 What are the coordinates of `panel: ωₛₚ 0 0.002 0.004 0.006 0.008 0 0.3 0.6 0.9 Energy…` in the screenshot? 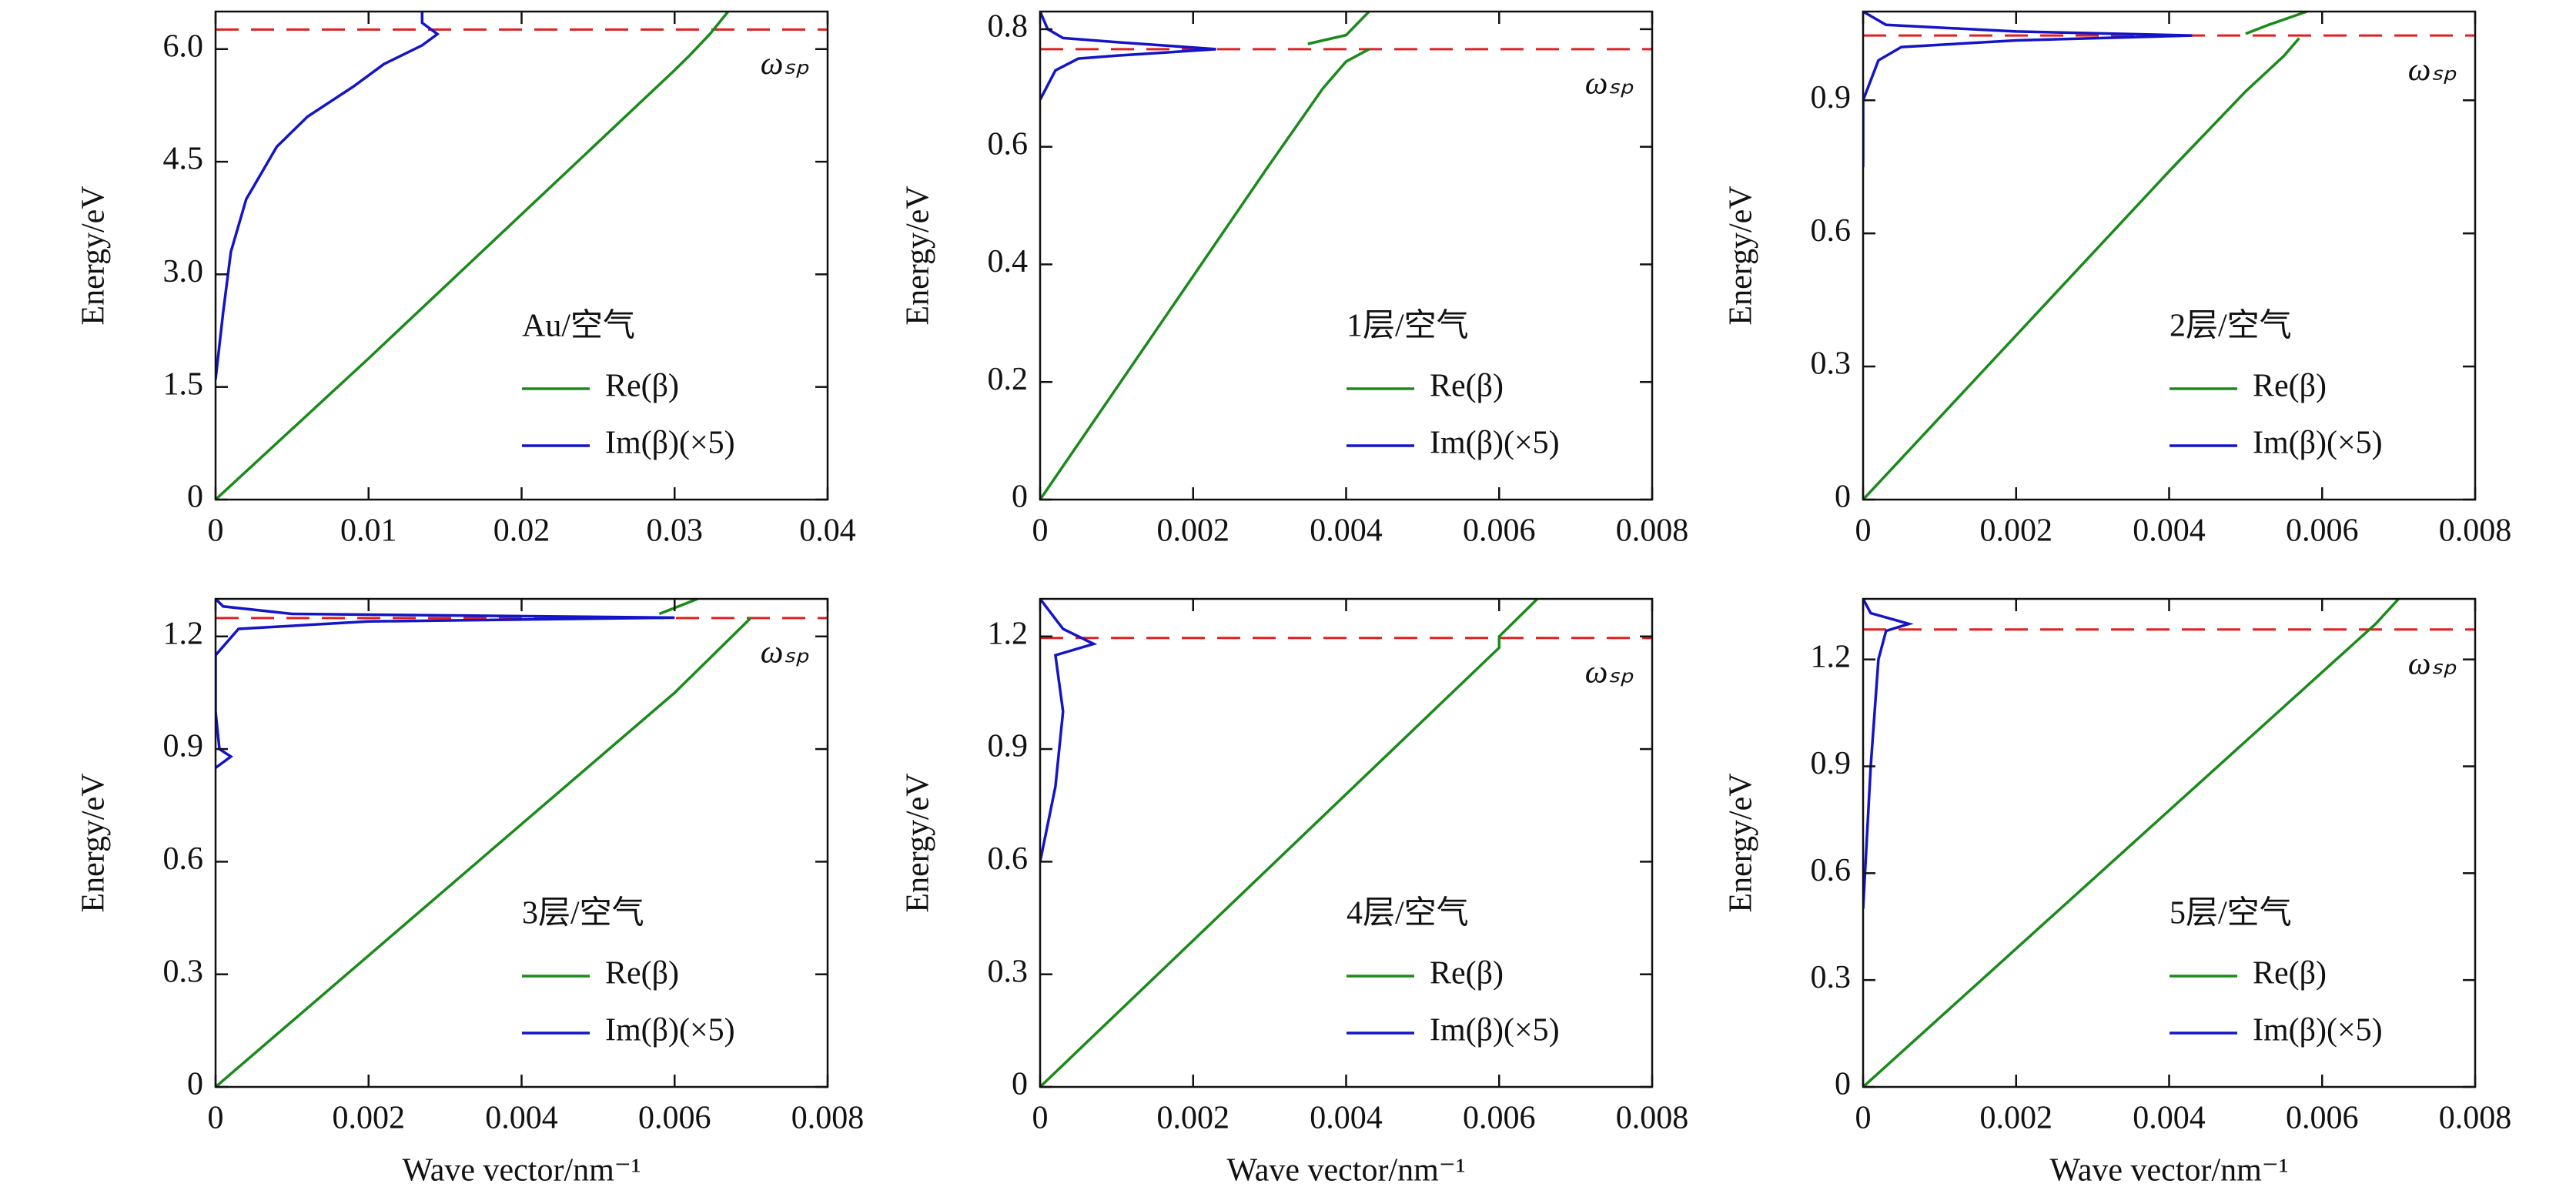 It's located at (2118, 279).